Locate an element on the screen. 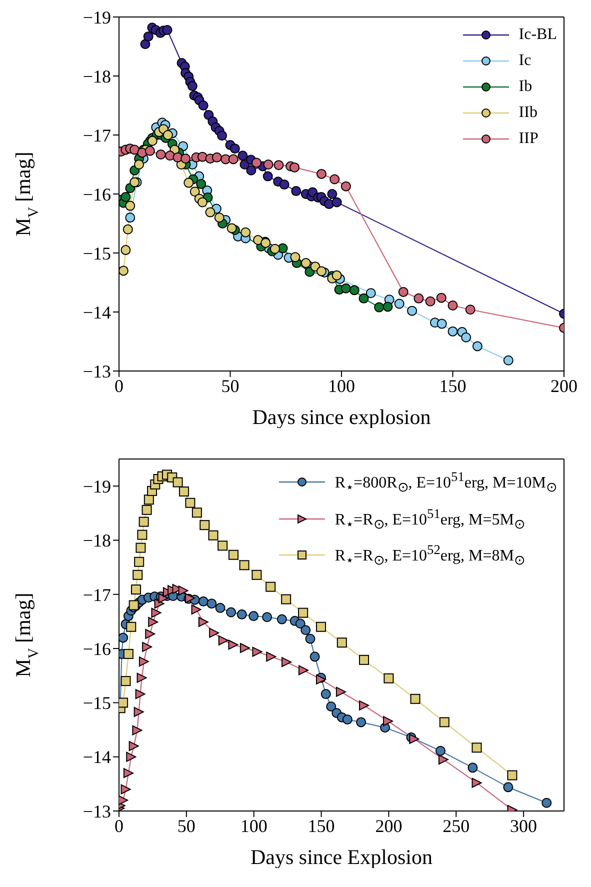  legend-label: R$_{⋆}$=800R$_{⊙}$, E=10$^{51}$erg, M=10M$_{⊙}$ is located at coordinates (445, 482).